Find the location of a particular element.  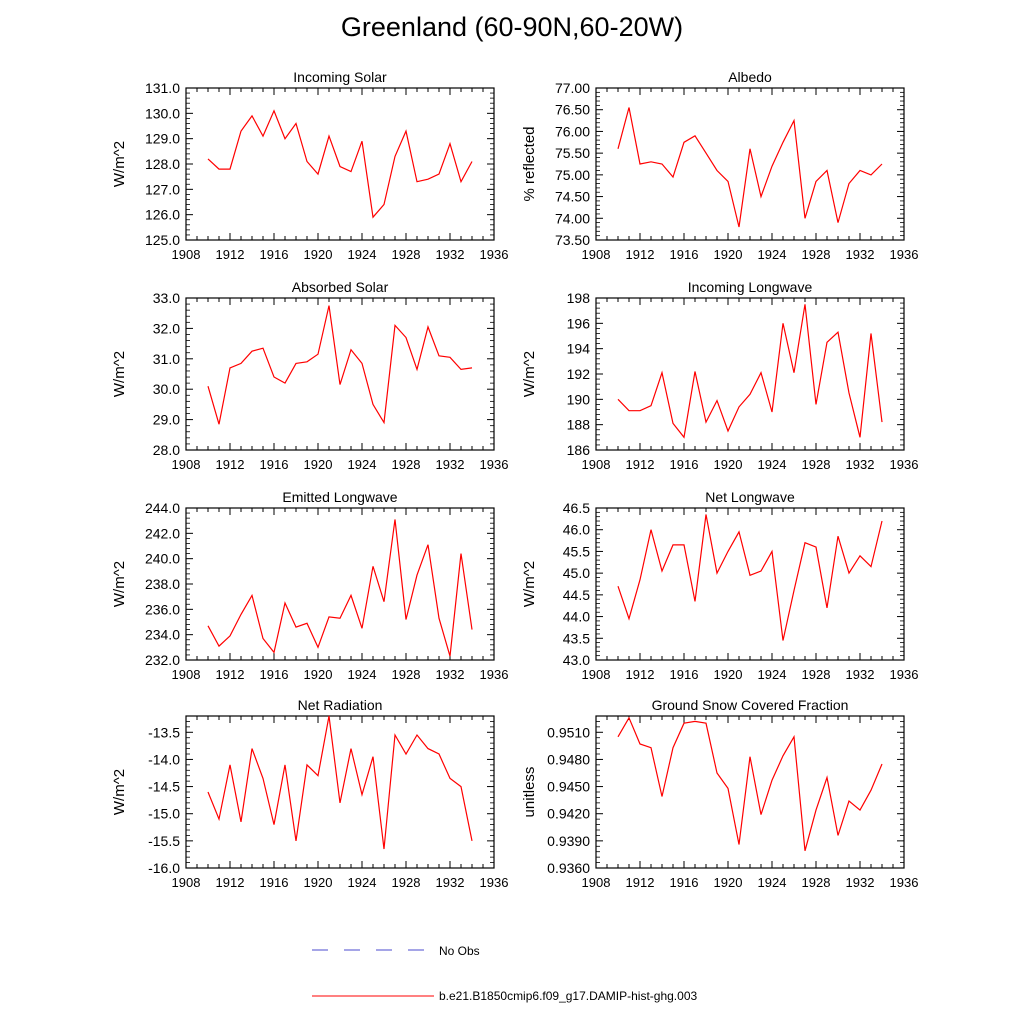

panel-title: Emitted Longwave is located at coordinates (339, 497).